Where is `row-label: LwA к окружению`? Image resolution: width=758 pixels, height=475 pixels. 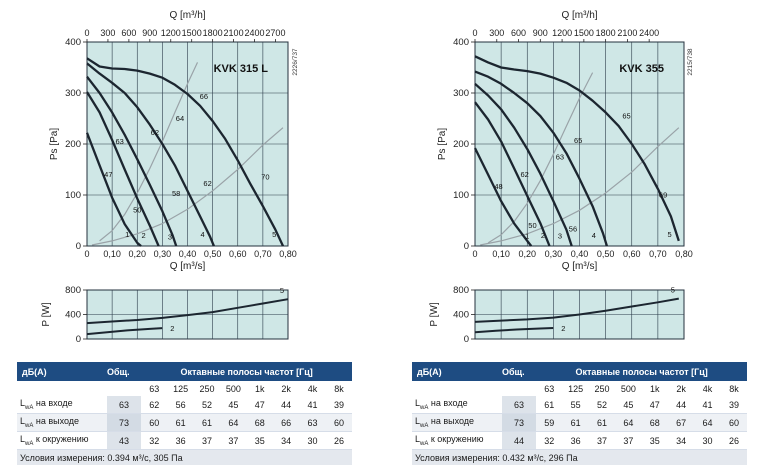
row-label: LwA к окружению is located at coordinates (62, 440).